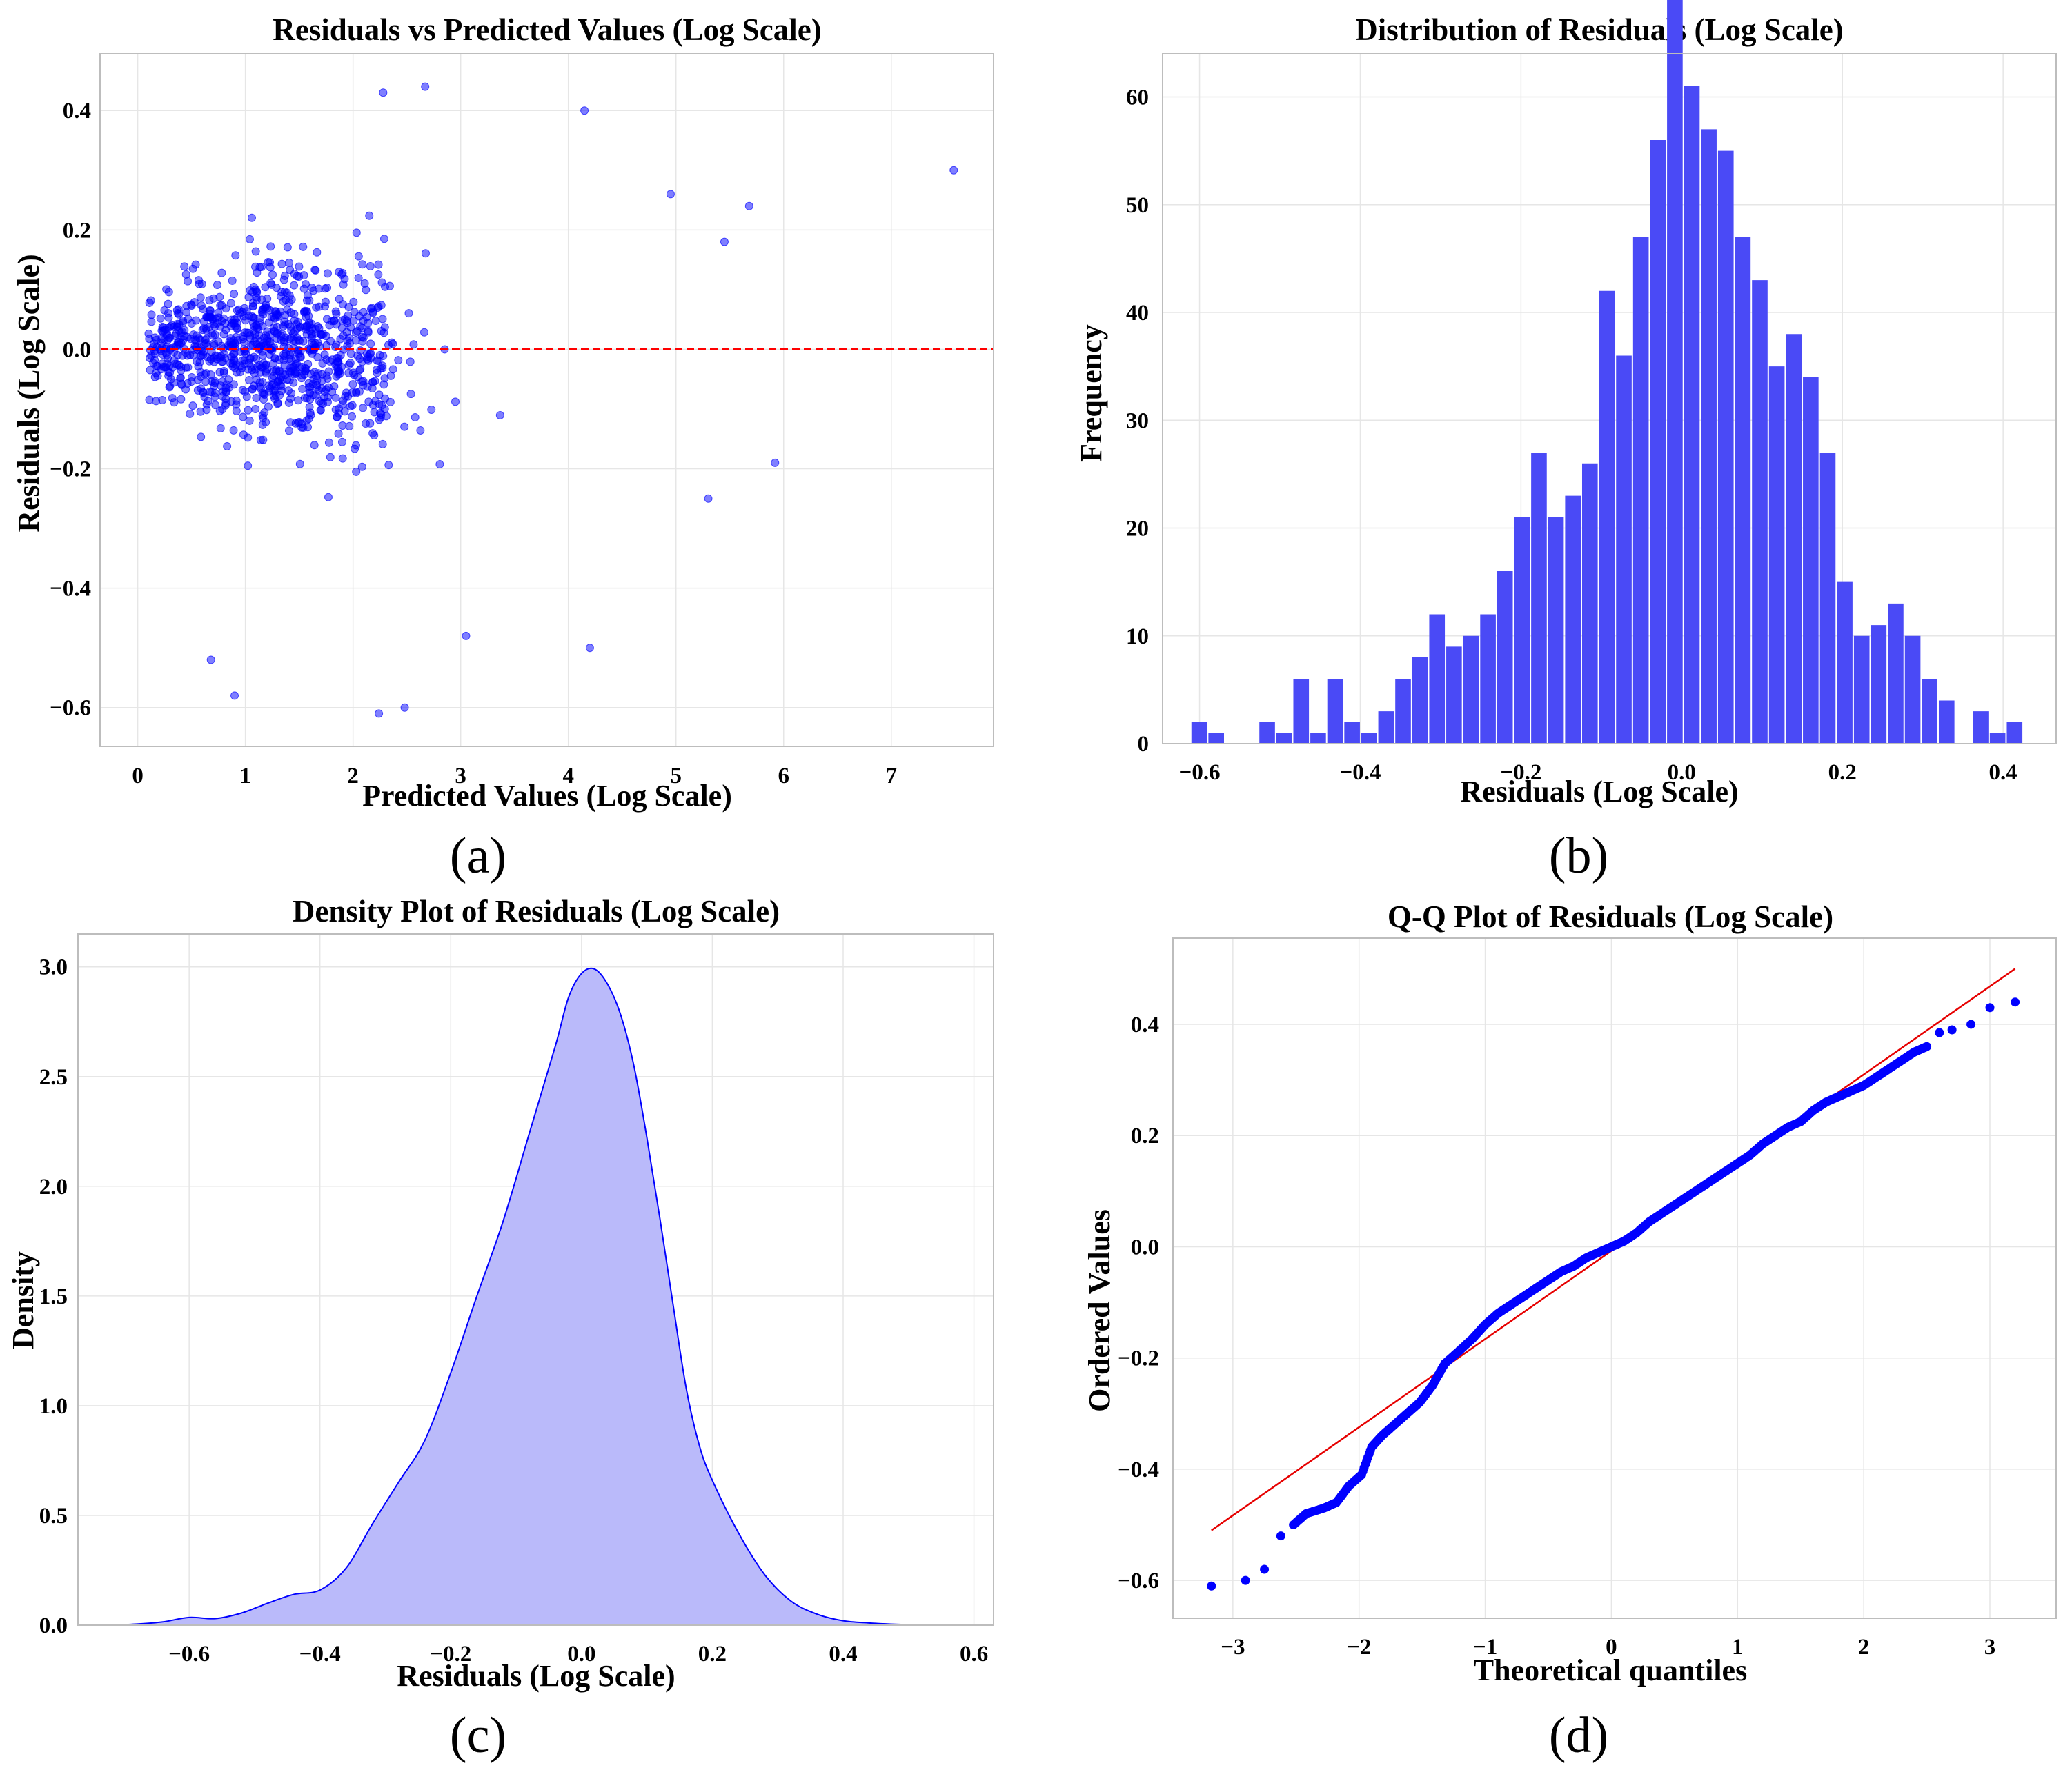 The height and width of the screenshot is (1770, 2072). What do you see at coordinates (1360, 772) in the screenshot?
I see `x-tick-label: −0.4` at bounding box center [1360, 772].